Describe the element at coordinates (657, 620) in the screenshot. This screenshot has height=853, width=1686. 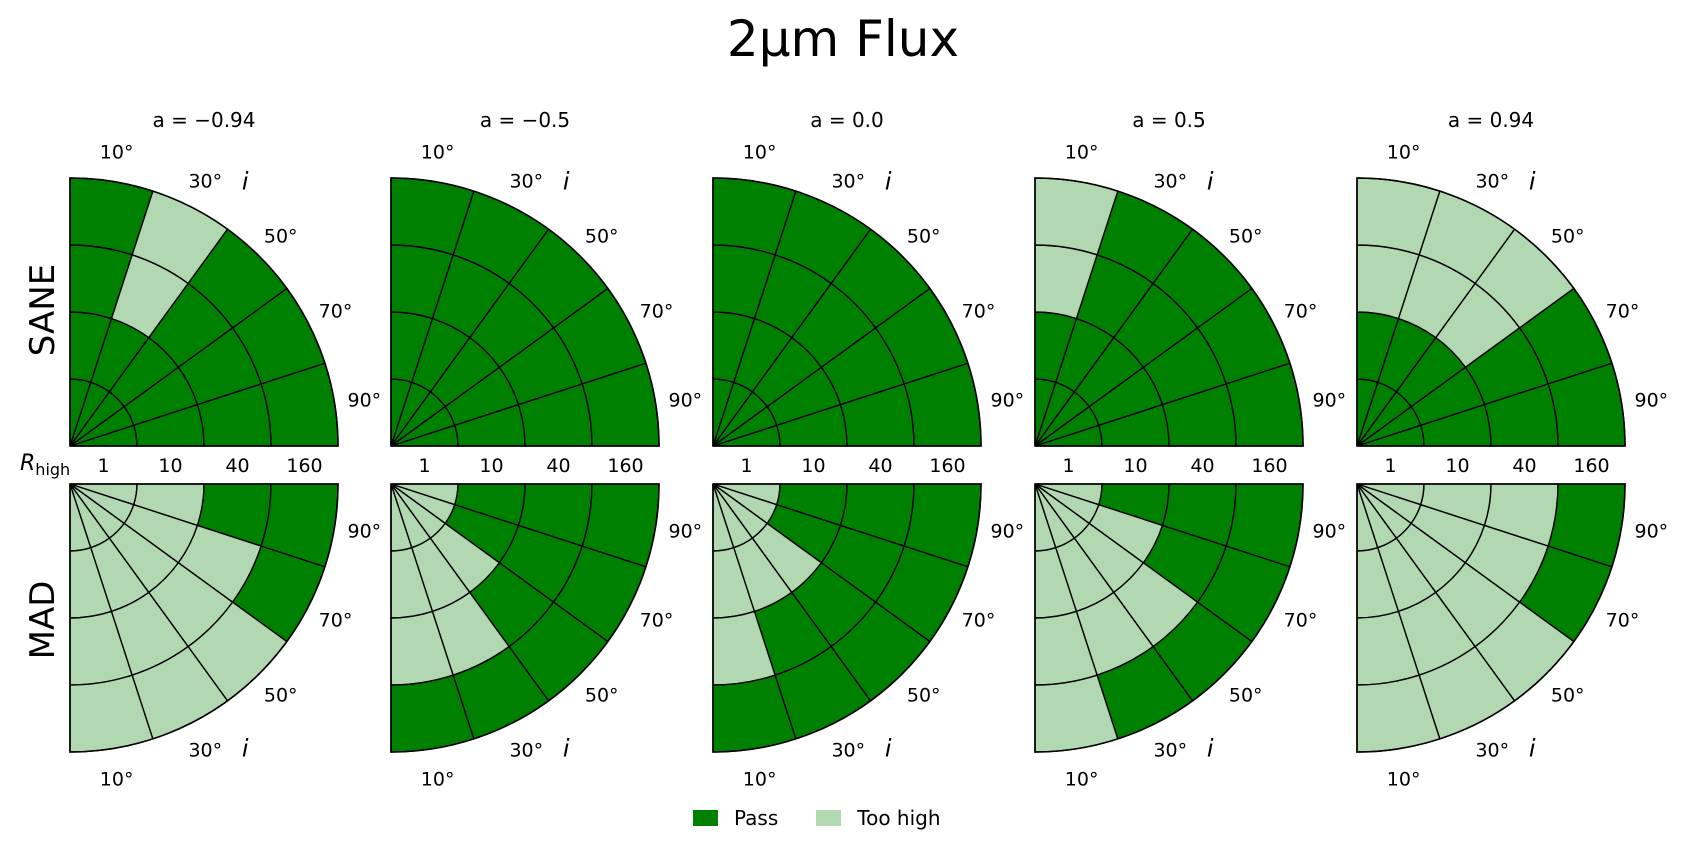
I see `angle-tick-label-mad-1-3: 70°` at that location.